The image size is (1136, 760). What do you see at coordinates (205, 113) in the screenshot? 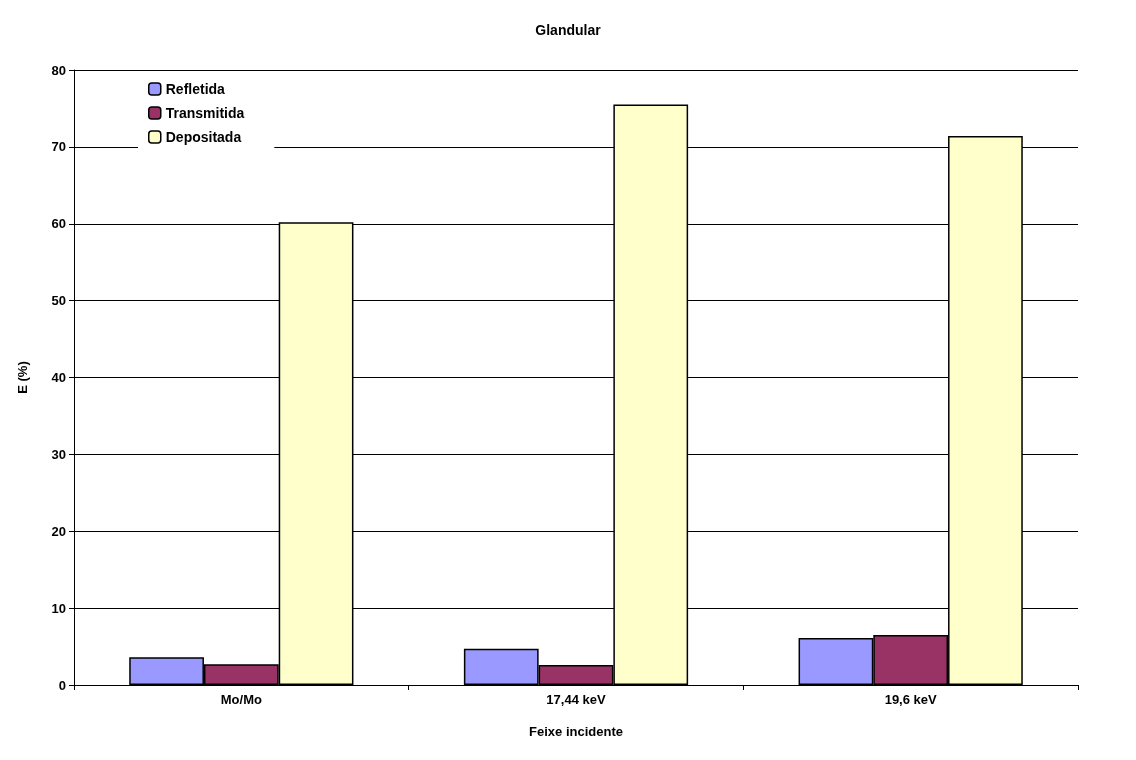
I see `legend-label: Transmitida` at bounding box center [205, 113].